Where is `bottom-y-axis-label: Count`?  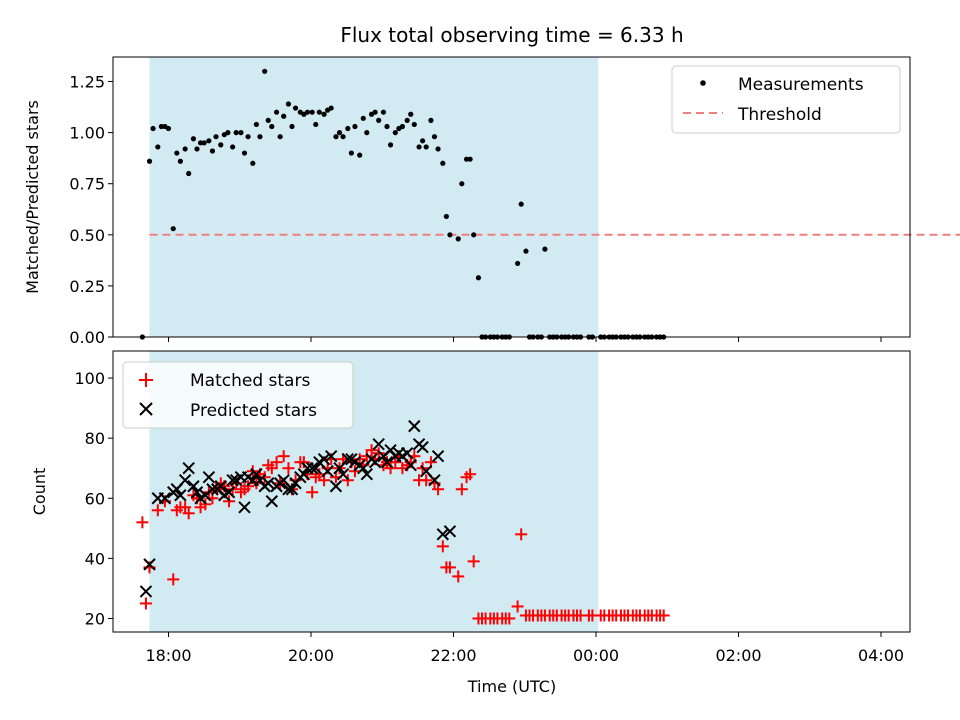 bottom-y-axis-label: Count is located at coordinates (39, 492).